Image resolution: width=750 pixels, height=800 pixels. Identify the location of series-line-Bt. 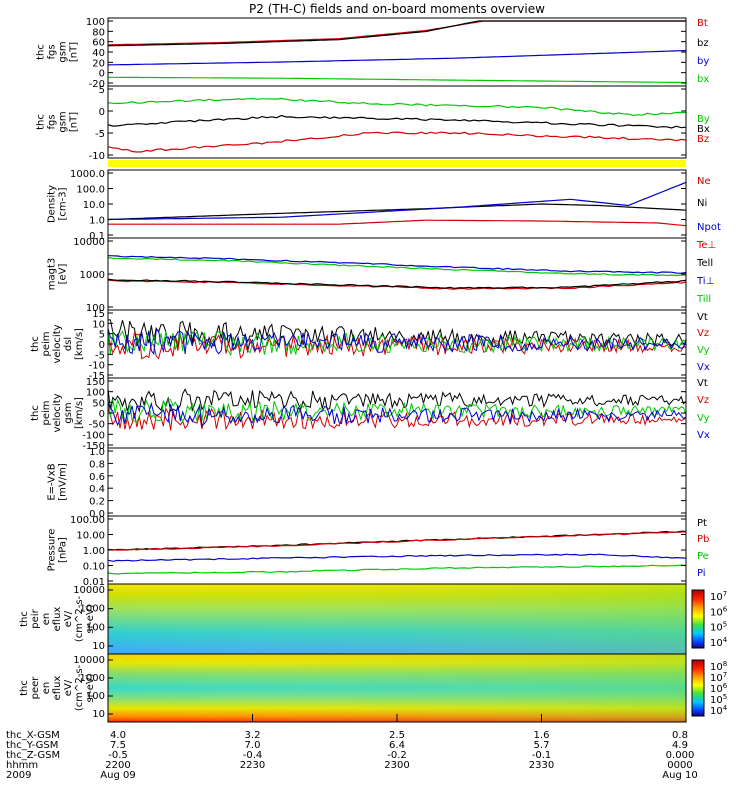
(396, 33).